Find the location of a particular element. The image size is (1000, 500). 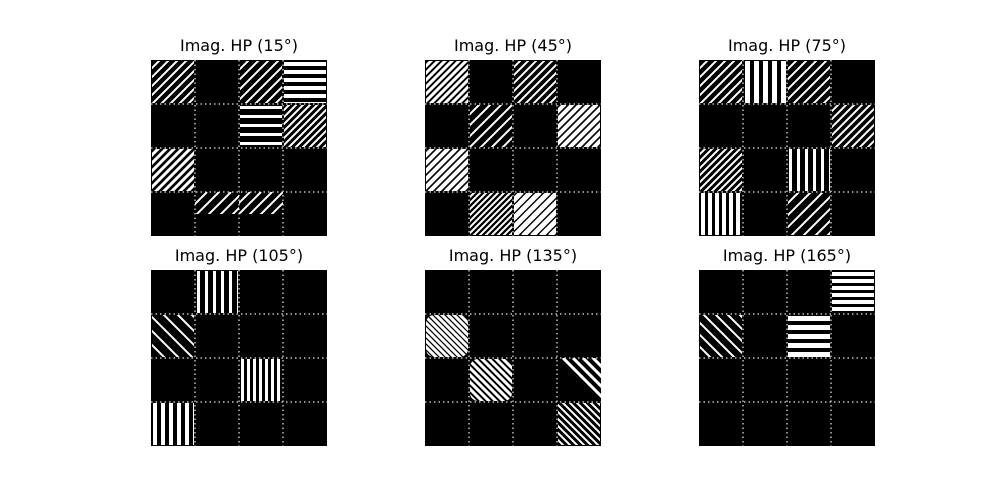

panel-title: Imag. HP (135°) is located at coordinates (513, 255).